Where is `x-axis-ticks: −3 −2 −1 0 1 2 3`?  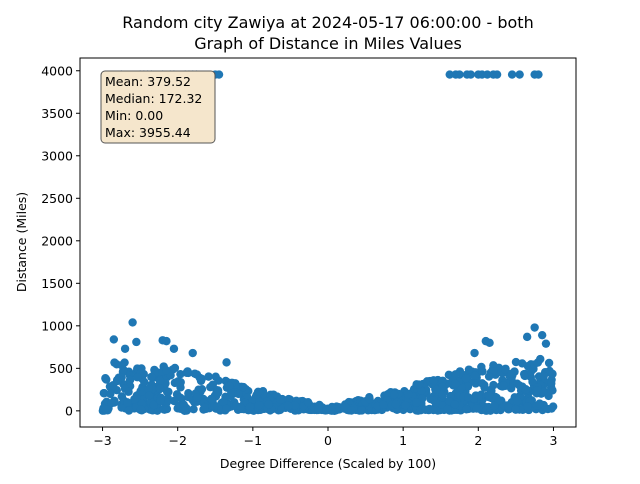
x-axis-ticks: −3 −2 −1 0 1 2 3 is located at coordinates (325, 437).